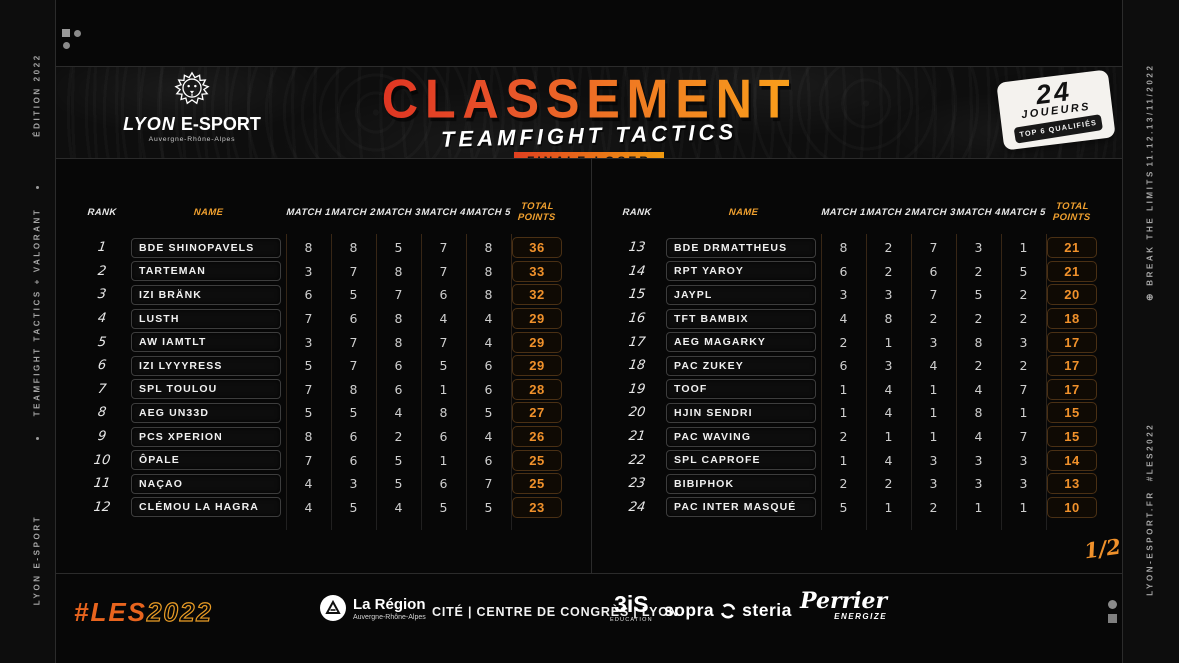 The image size is (1179, 663). I want to click on rank-cell: 1, so click(102, 248).